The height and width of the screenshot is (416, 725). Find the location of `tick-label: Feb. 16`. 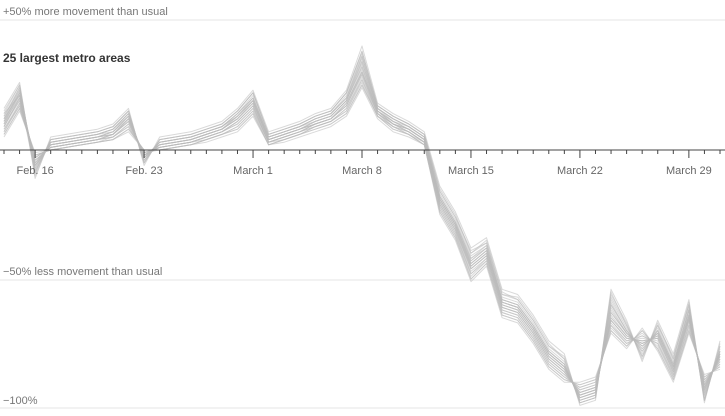

tick-label: Feb. 16 is located at coordinates (34, 171).